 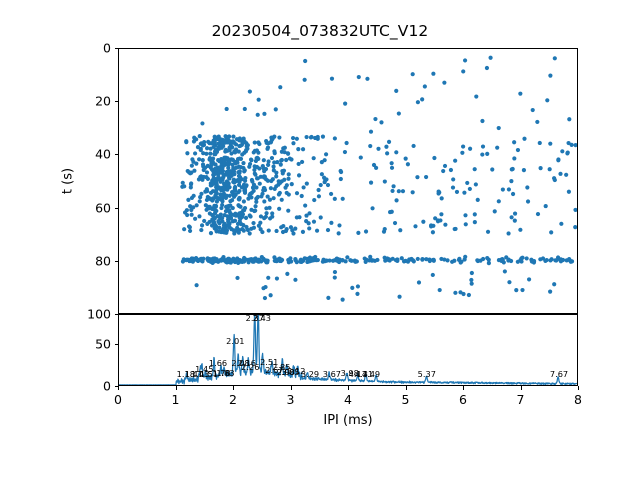 I want to click on peak-label: 1.45, so click(x=204, y=369).